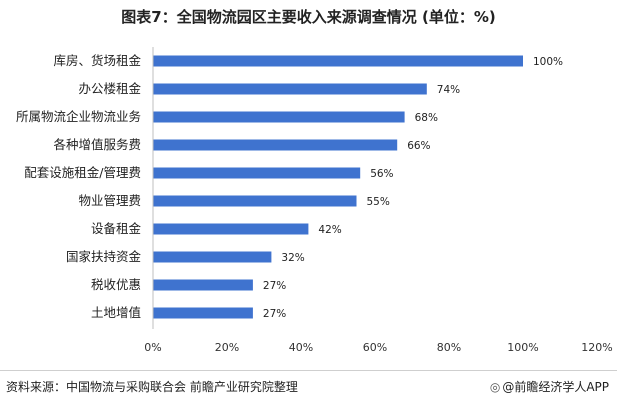 The height and width of the screenshot is (406, 617). Describe the element at coordinates (378, 202) in the screenshot. I see `value-label: 55%` at that location.